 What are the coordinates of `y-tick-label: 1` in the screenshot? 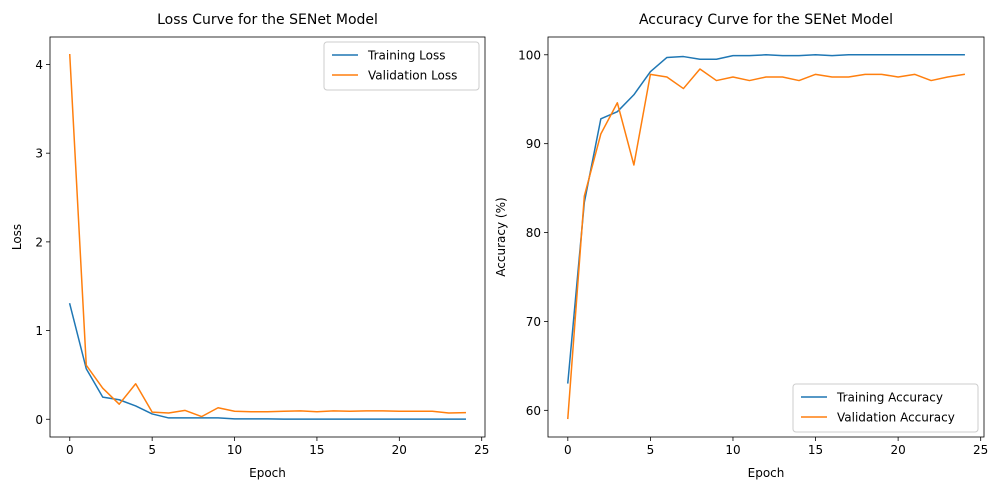 It's located at (39, 331).